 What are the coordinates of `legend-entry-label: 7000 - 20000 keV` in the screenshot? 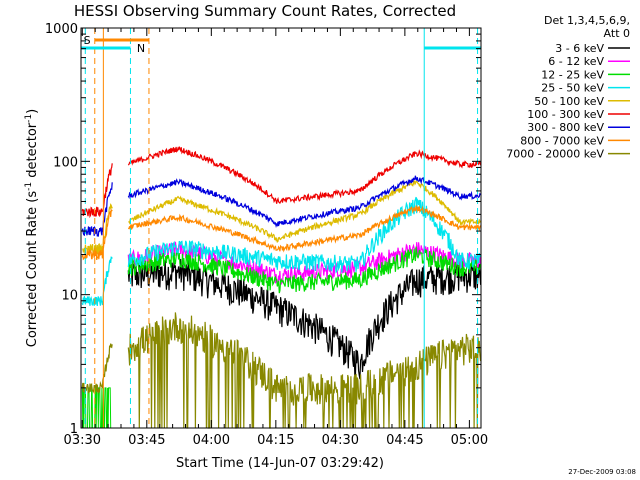 It's located at (555, 154).